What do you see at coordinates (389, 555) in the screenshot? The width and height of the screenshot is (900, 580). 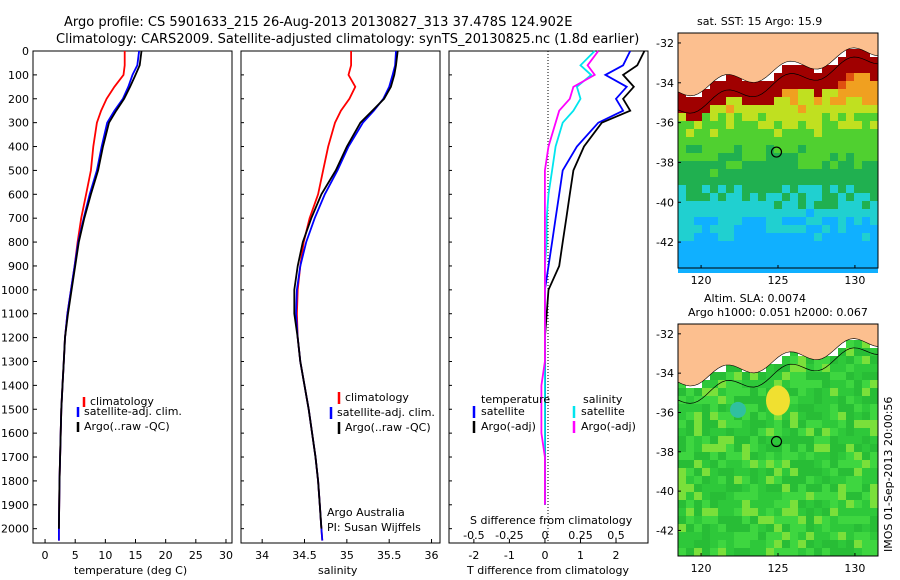 I see `x-tick-label: 35.5` at bounding box center [389, 555].